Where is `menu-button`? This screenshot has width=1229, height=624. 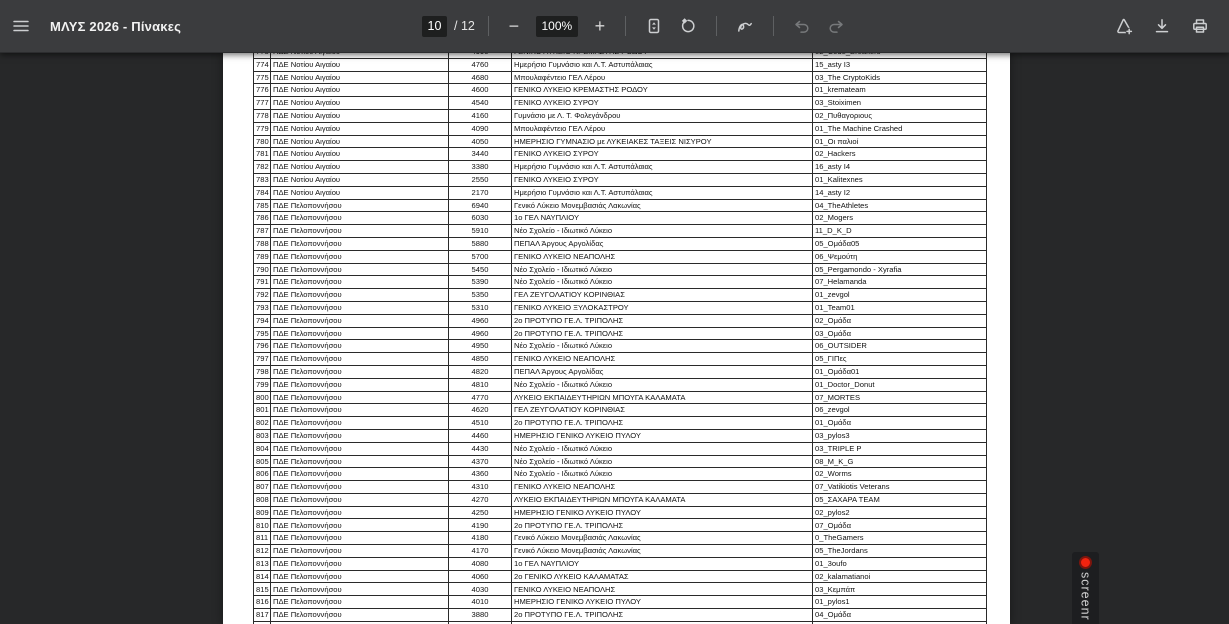 menu-button is located at coordinates (21, 26).